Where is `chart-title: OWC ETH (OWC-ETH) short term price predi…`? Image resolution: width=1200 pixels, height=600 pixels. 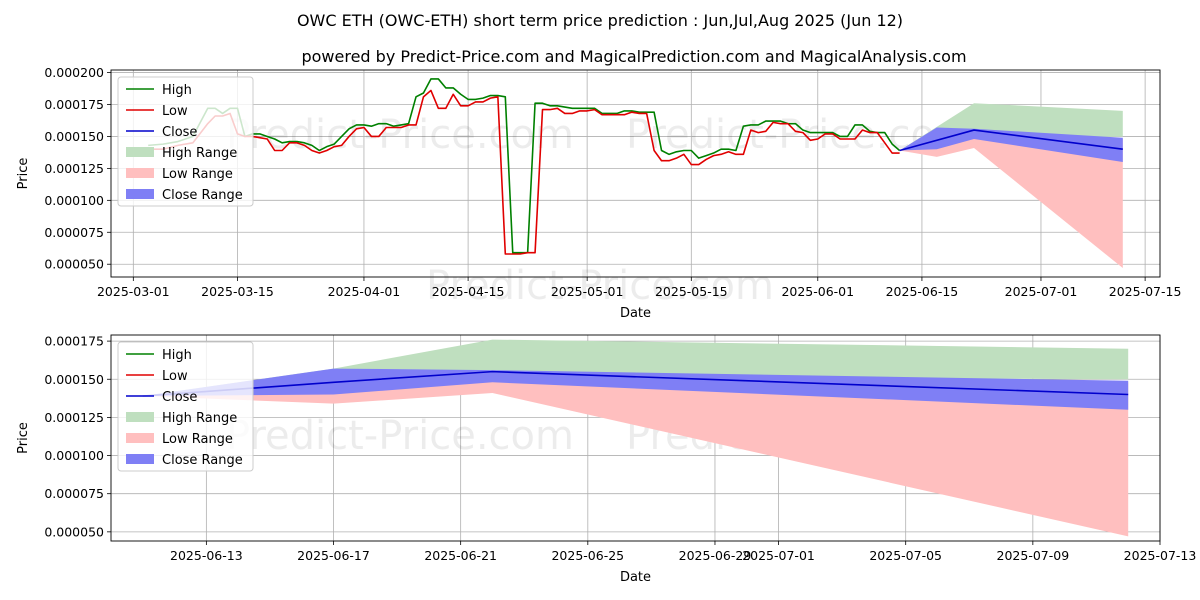 chart-title: OWC ETH (OWC-ETH) short term price predi… is located at coordinates (600, 20).